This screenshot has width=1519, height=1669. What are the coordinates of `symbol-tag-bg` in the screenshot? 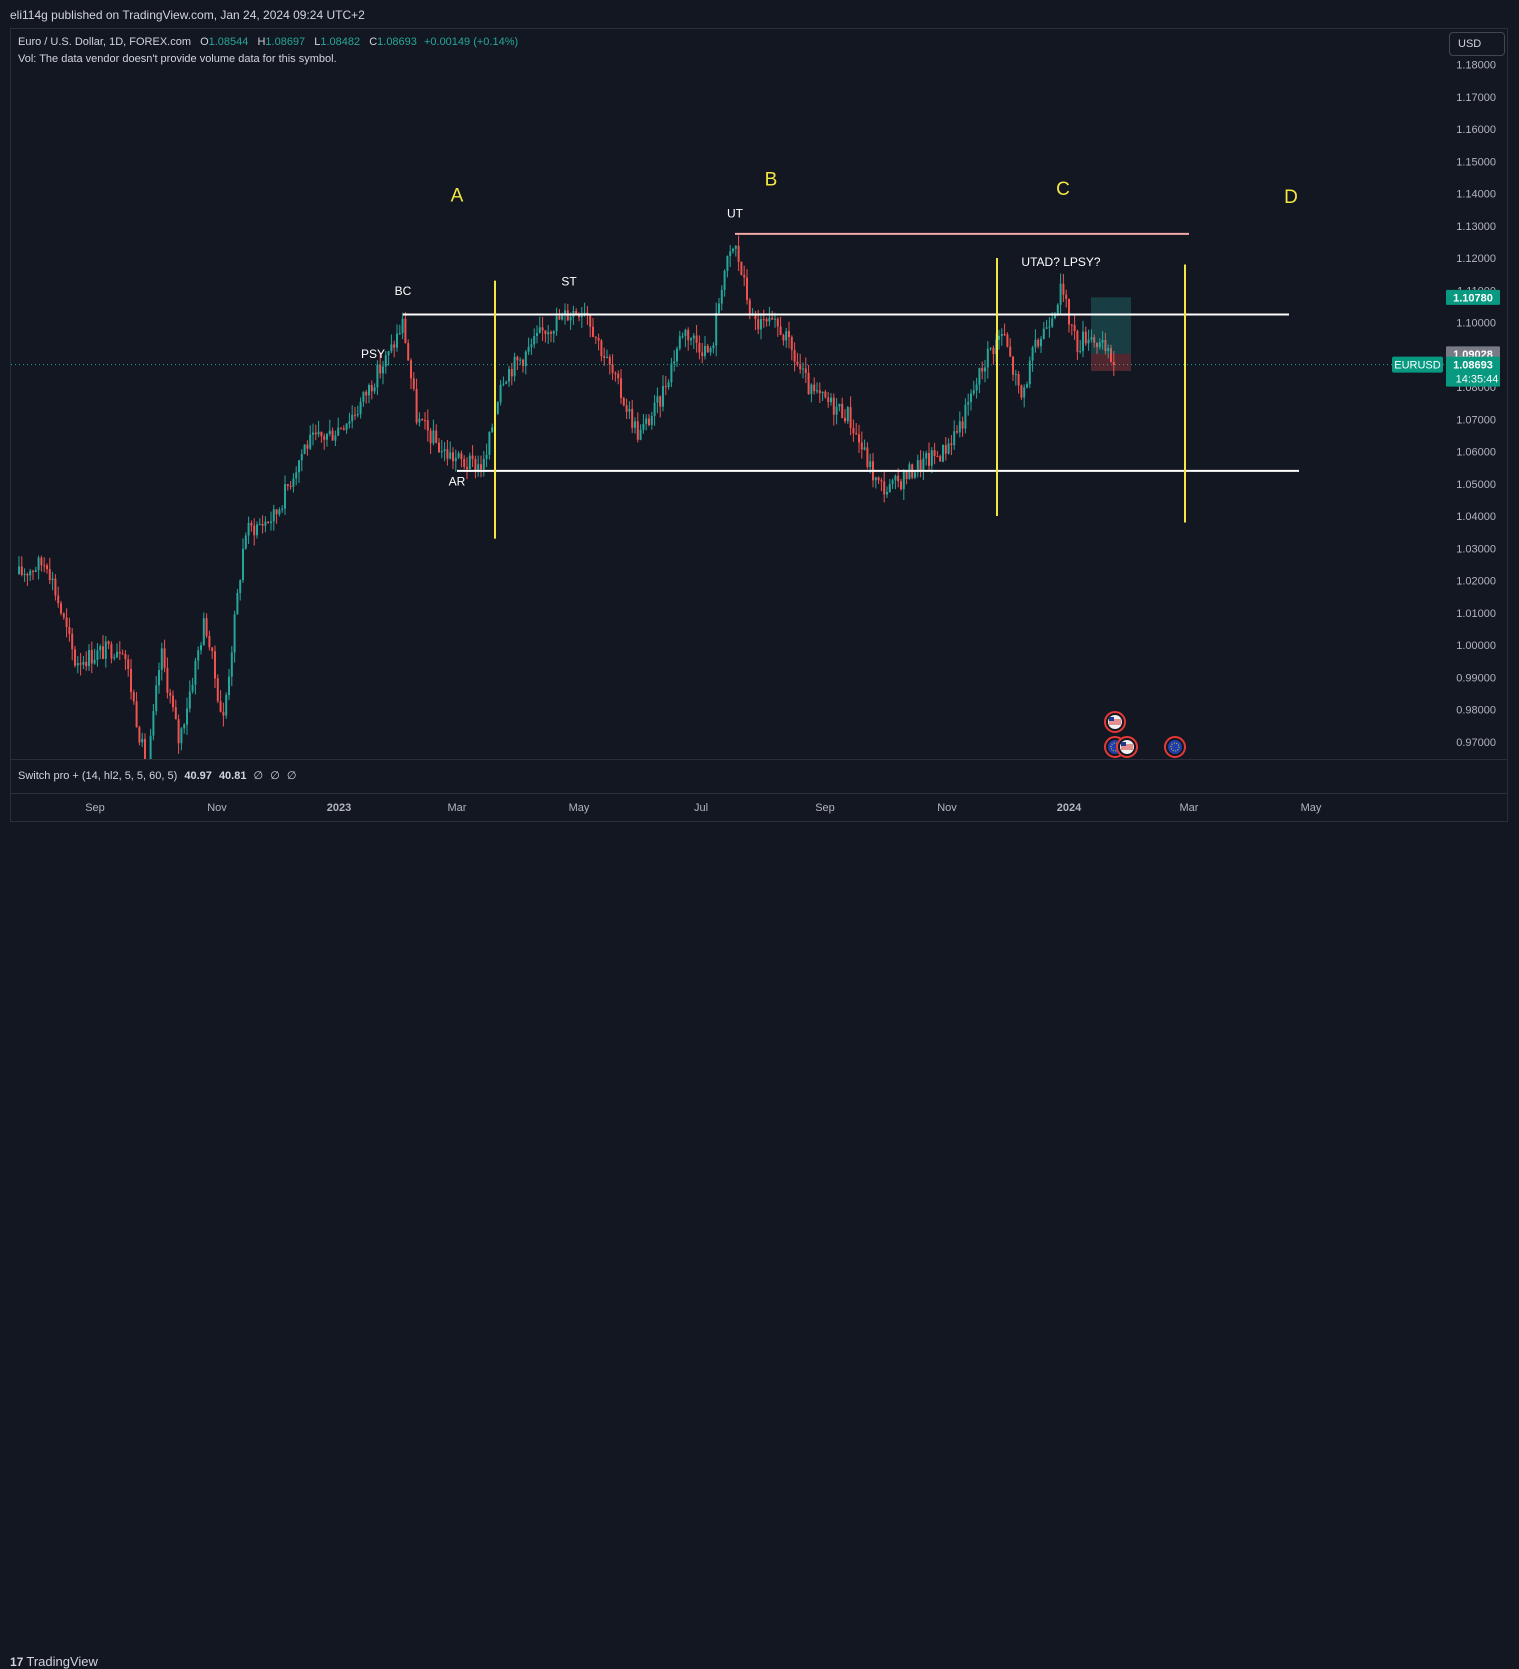 It's located at (1417, 364).